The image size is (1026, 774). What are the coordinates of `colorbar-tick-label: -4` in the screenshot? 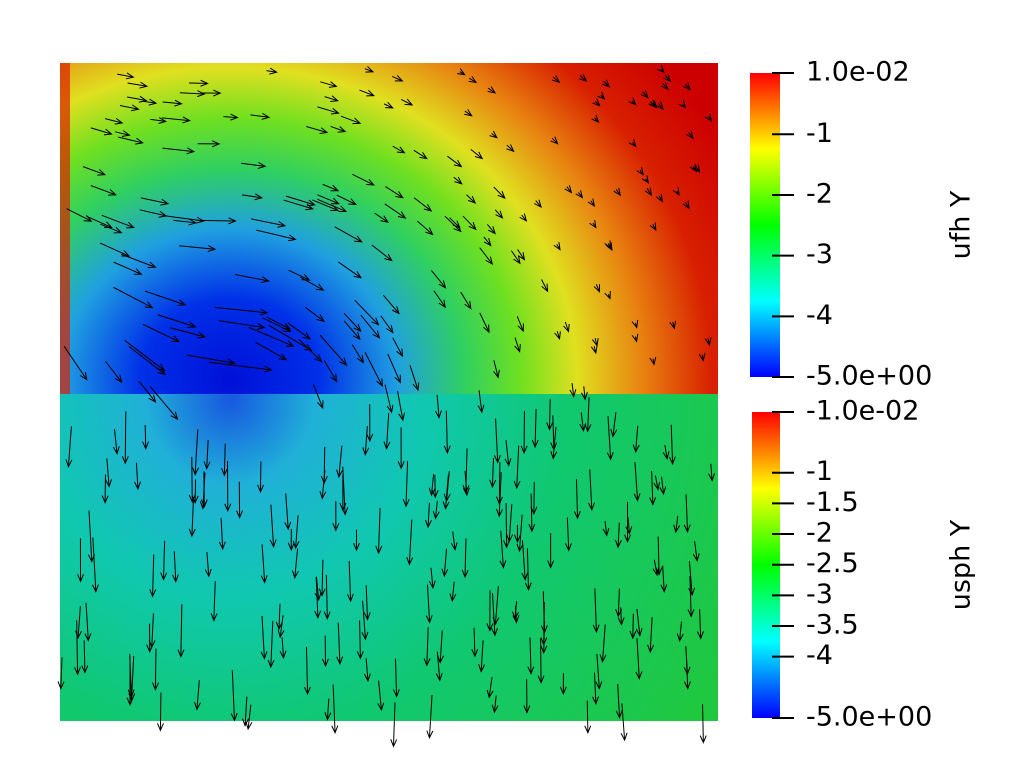 It's located at (819, 655).